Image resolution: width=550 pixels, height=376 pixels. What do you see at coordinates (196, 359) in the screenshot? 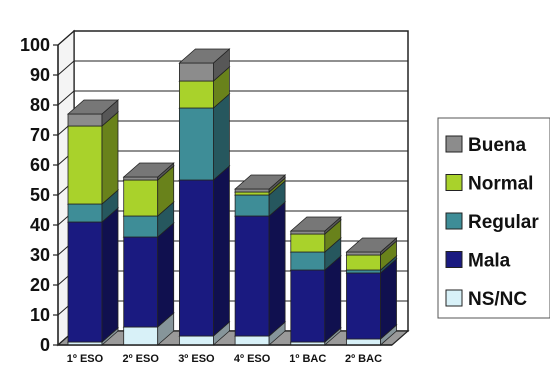
I see `x-tick-label: 3º ESO` at bounding box center [196, 359].